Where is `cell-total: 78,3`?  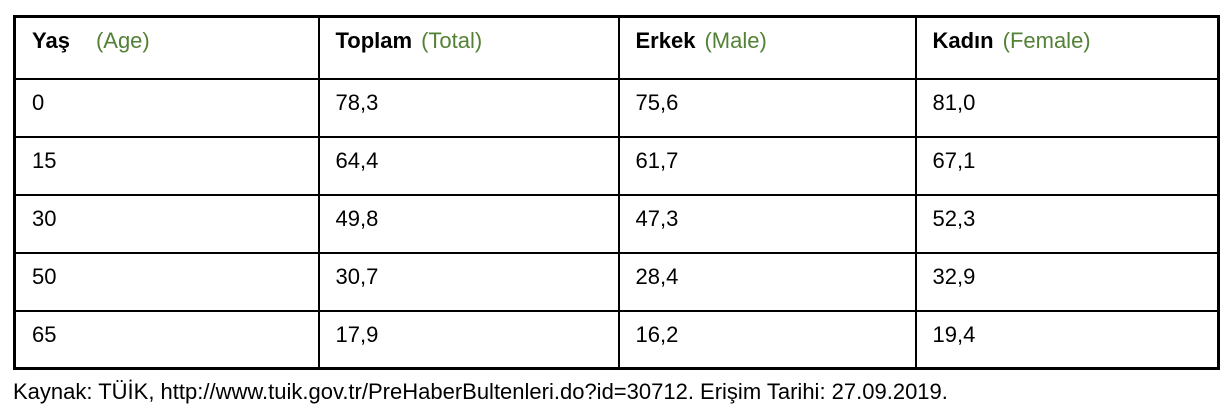
cell-total: 78,3 is located at coordinates (468, 107).